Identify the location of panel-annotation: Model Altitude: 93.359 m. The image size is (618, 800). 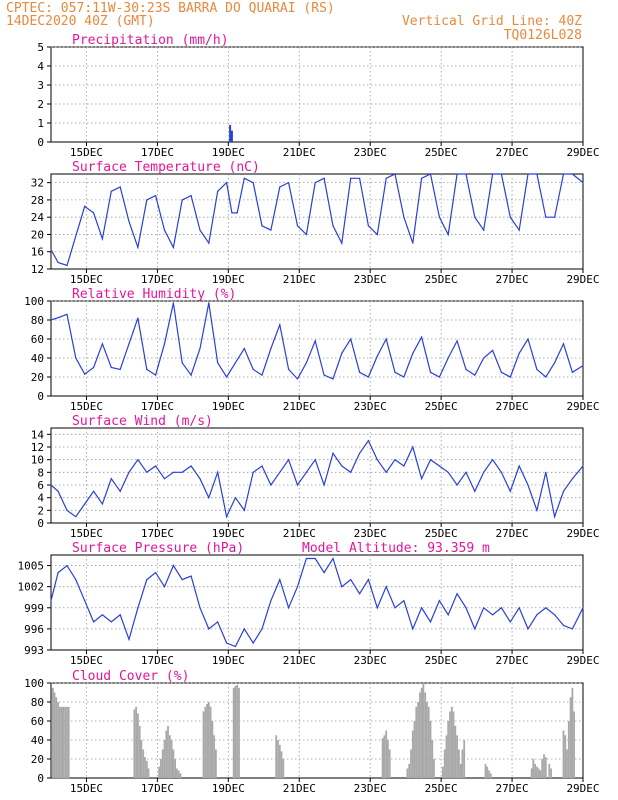
(396, 548).